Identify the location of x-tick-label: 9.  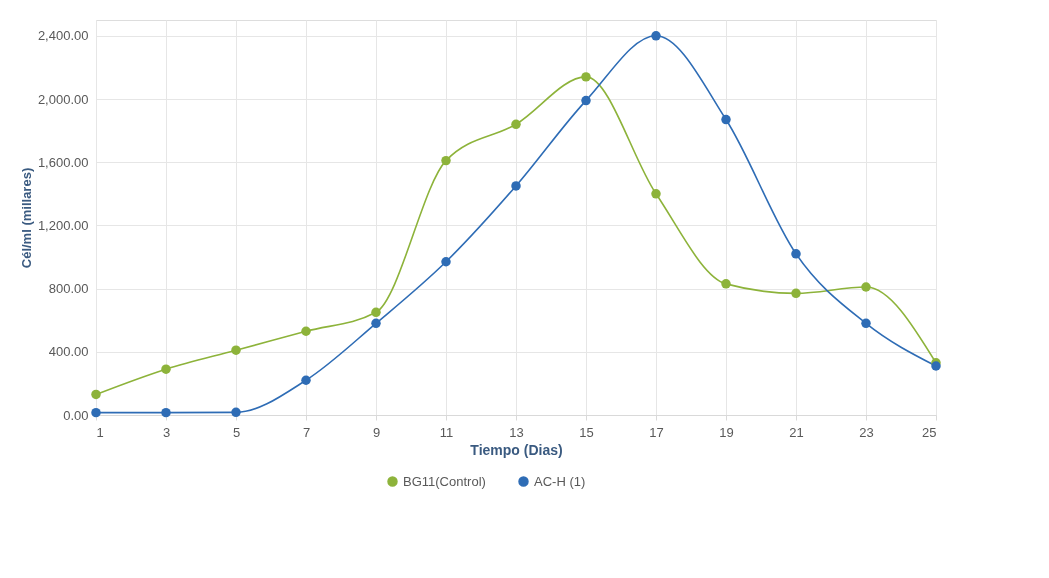
(376, 432).